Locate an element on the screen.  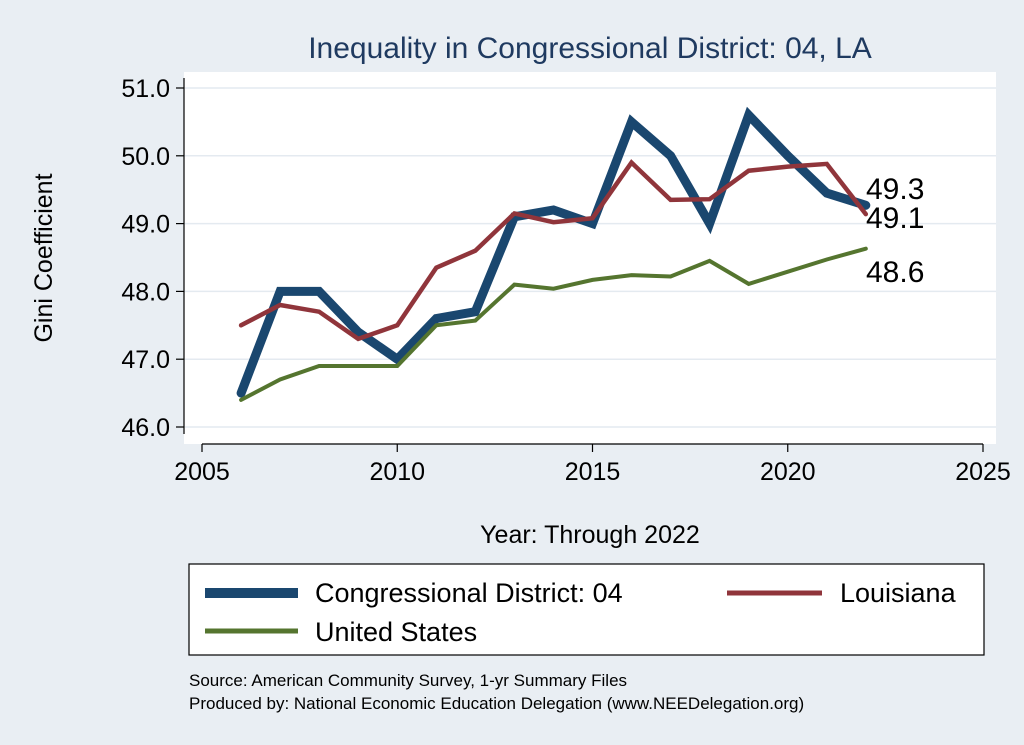
series-line-united-states is located at coordinates (553, 324).